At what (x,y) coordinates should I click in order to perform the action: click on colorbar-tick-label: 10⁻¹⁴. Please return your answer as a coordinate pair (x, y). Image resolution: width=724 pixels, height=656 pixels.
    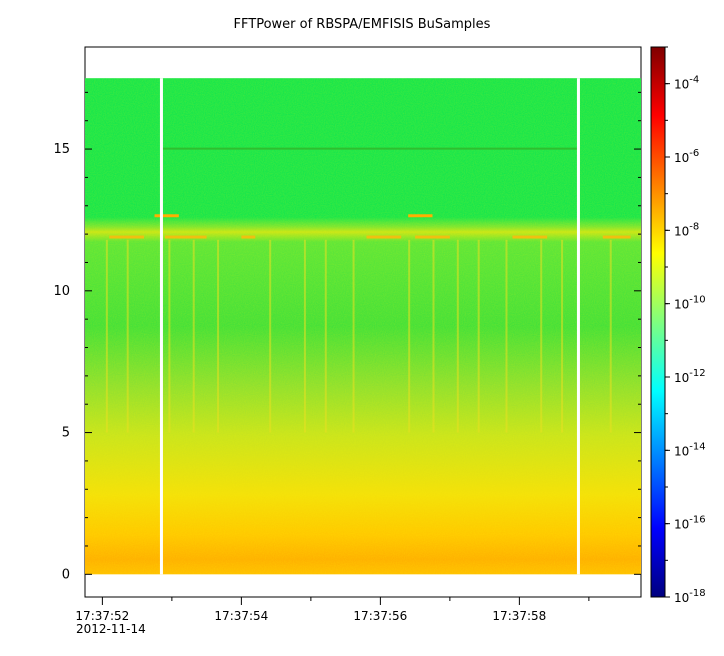
    Looking at the image, I should click on (690, 449).